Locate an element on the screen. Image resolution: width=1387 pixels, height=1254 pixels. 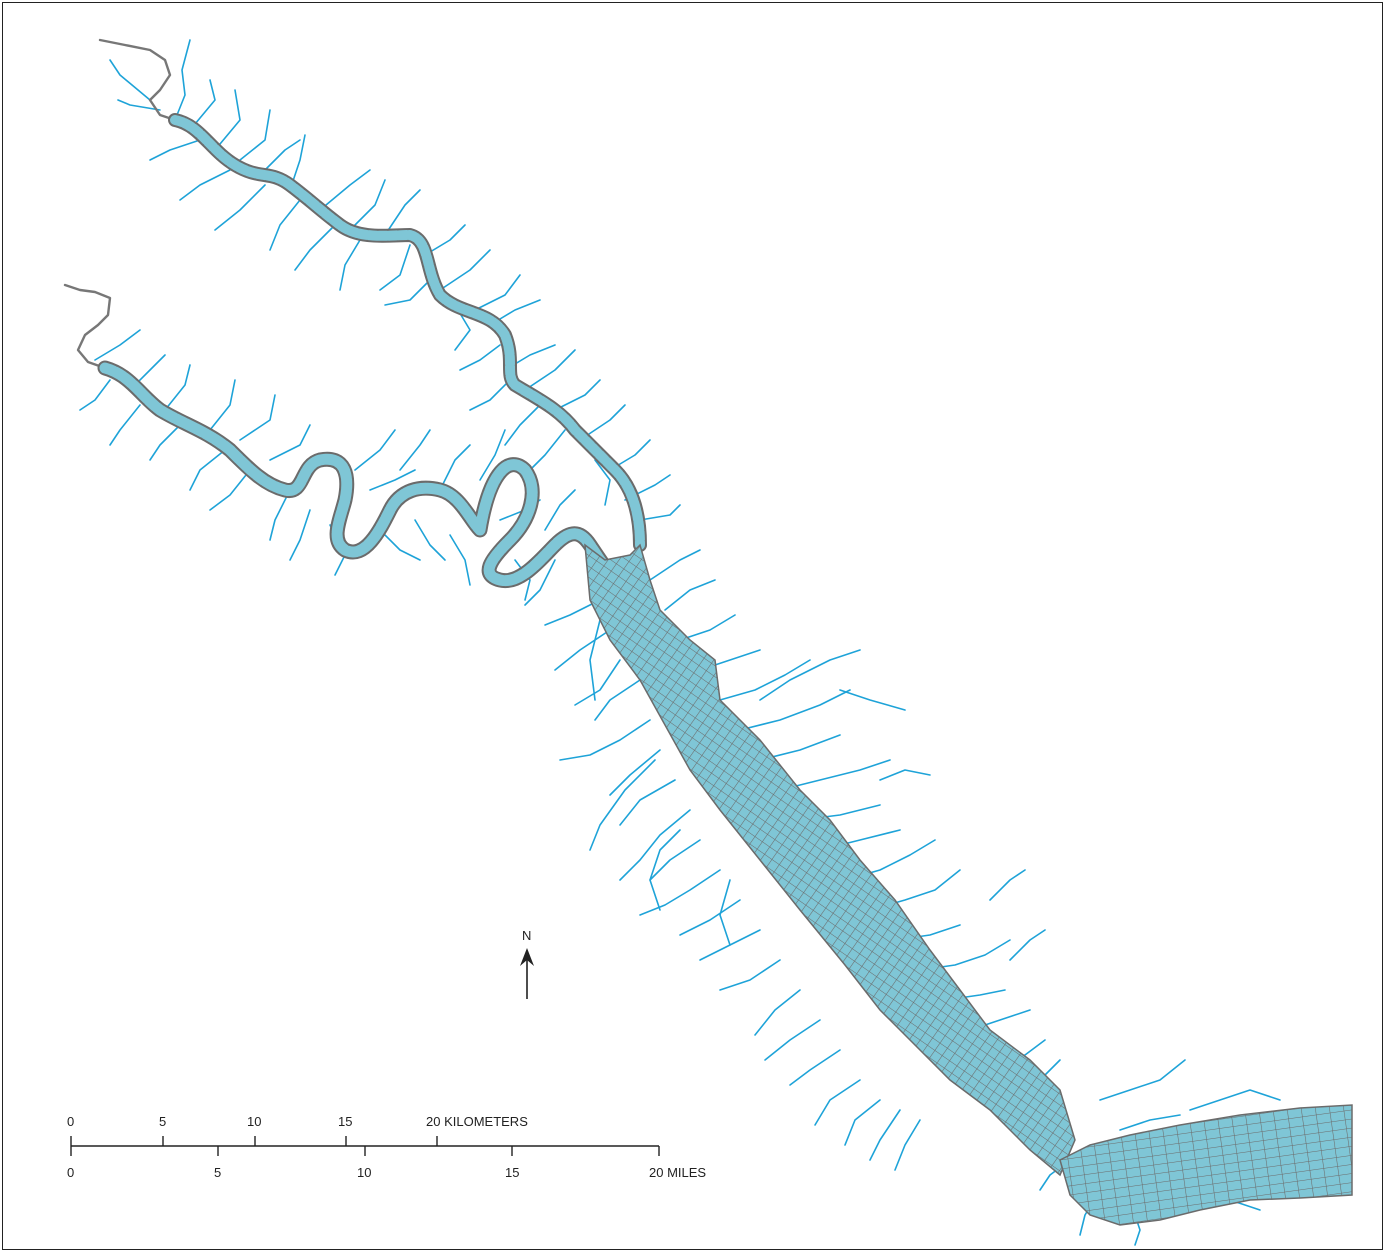
north-arrow: N is located at coordinates (527, 963).